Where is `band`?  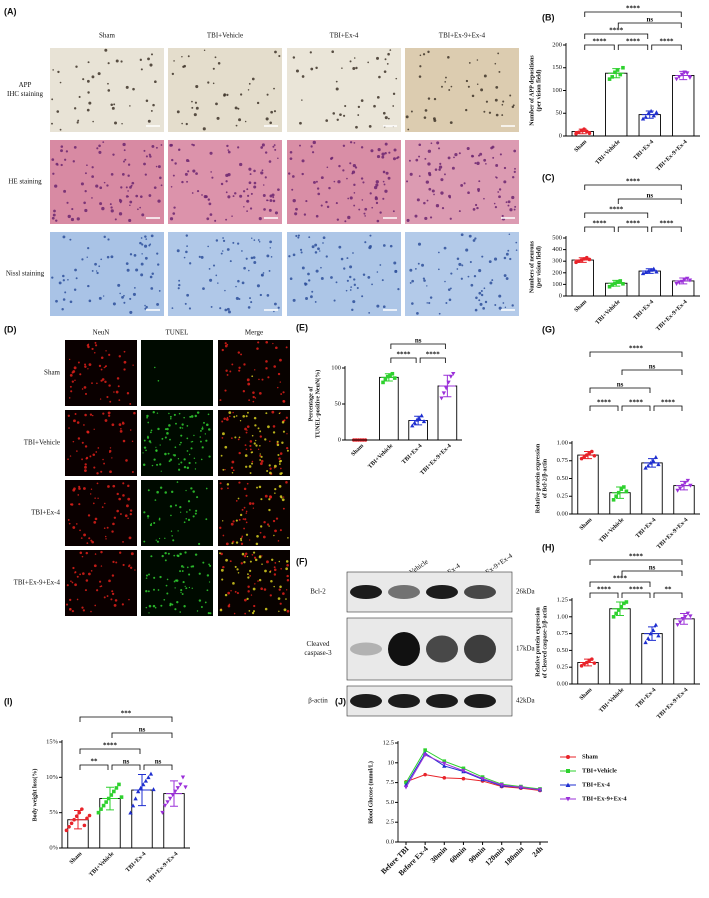 band is located at coordinates (404, 592).